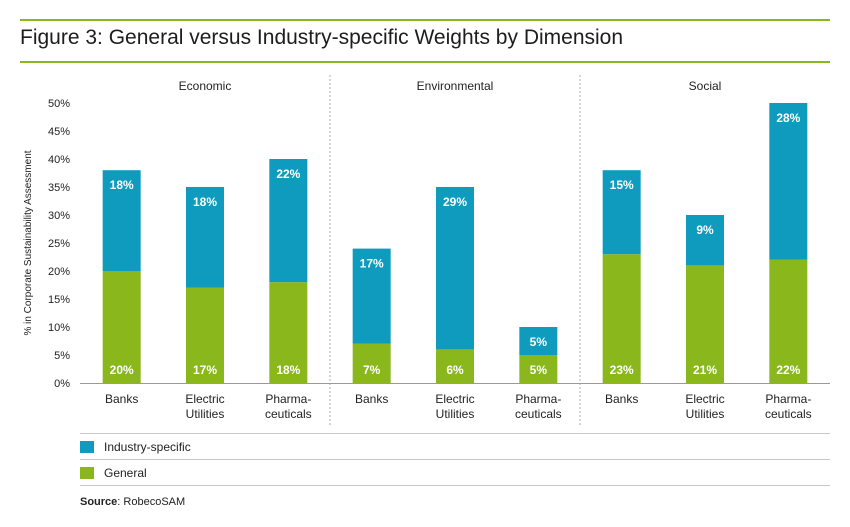 The image size is (850, 527). Describe the element at coordinates (59, 272) in the screenshot. I see `y-tick-label: 20%` at that location.